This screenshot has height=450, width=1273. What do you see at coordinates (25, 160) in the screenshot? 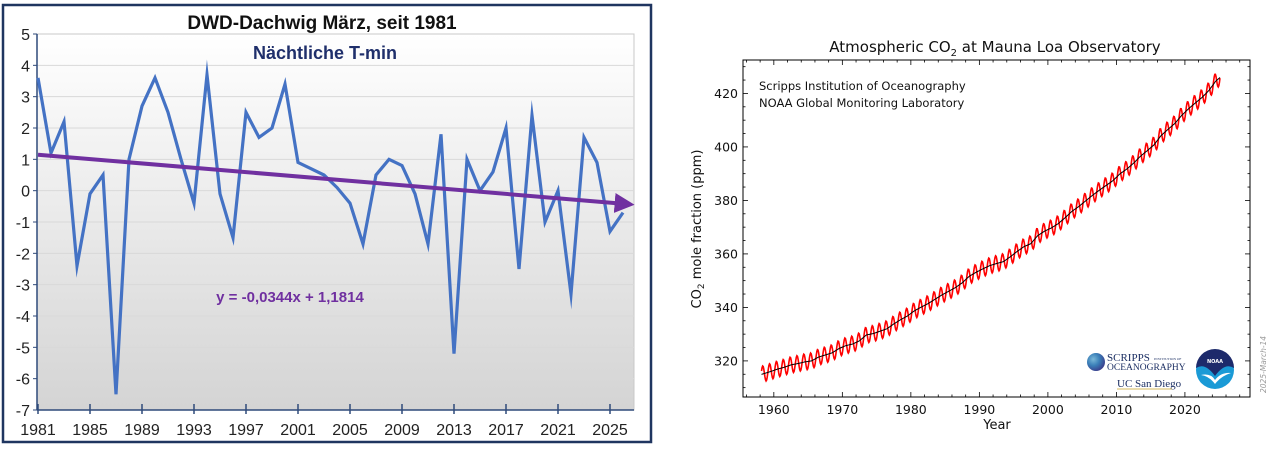
I see `y-tick-label: 1` at bounding box center [25, 160].